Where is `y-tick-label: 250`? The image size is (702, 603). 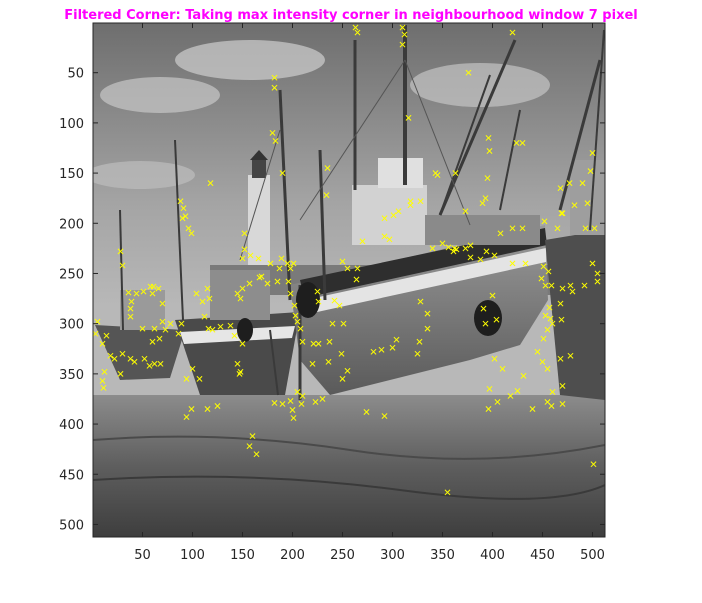
y-tick-label: 250 is located at coordinates (71, 274).